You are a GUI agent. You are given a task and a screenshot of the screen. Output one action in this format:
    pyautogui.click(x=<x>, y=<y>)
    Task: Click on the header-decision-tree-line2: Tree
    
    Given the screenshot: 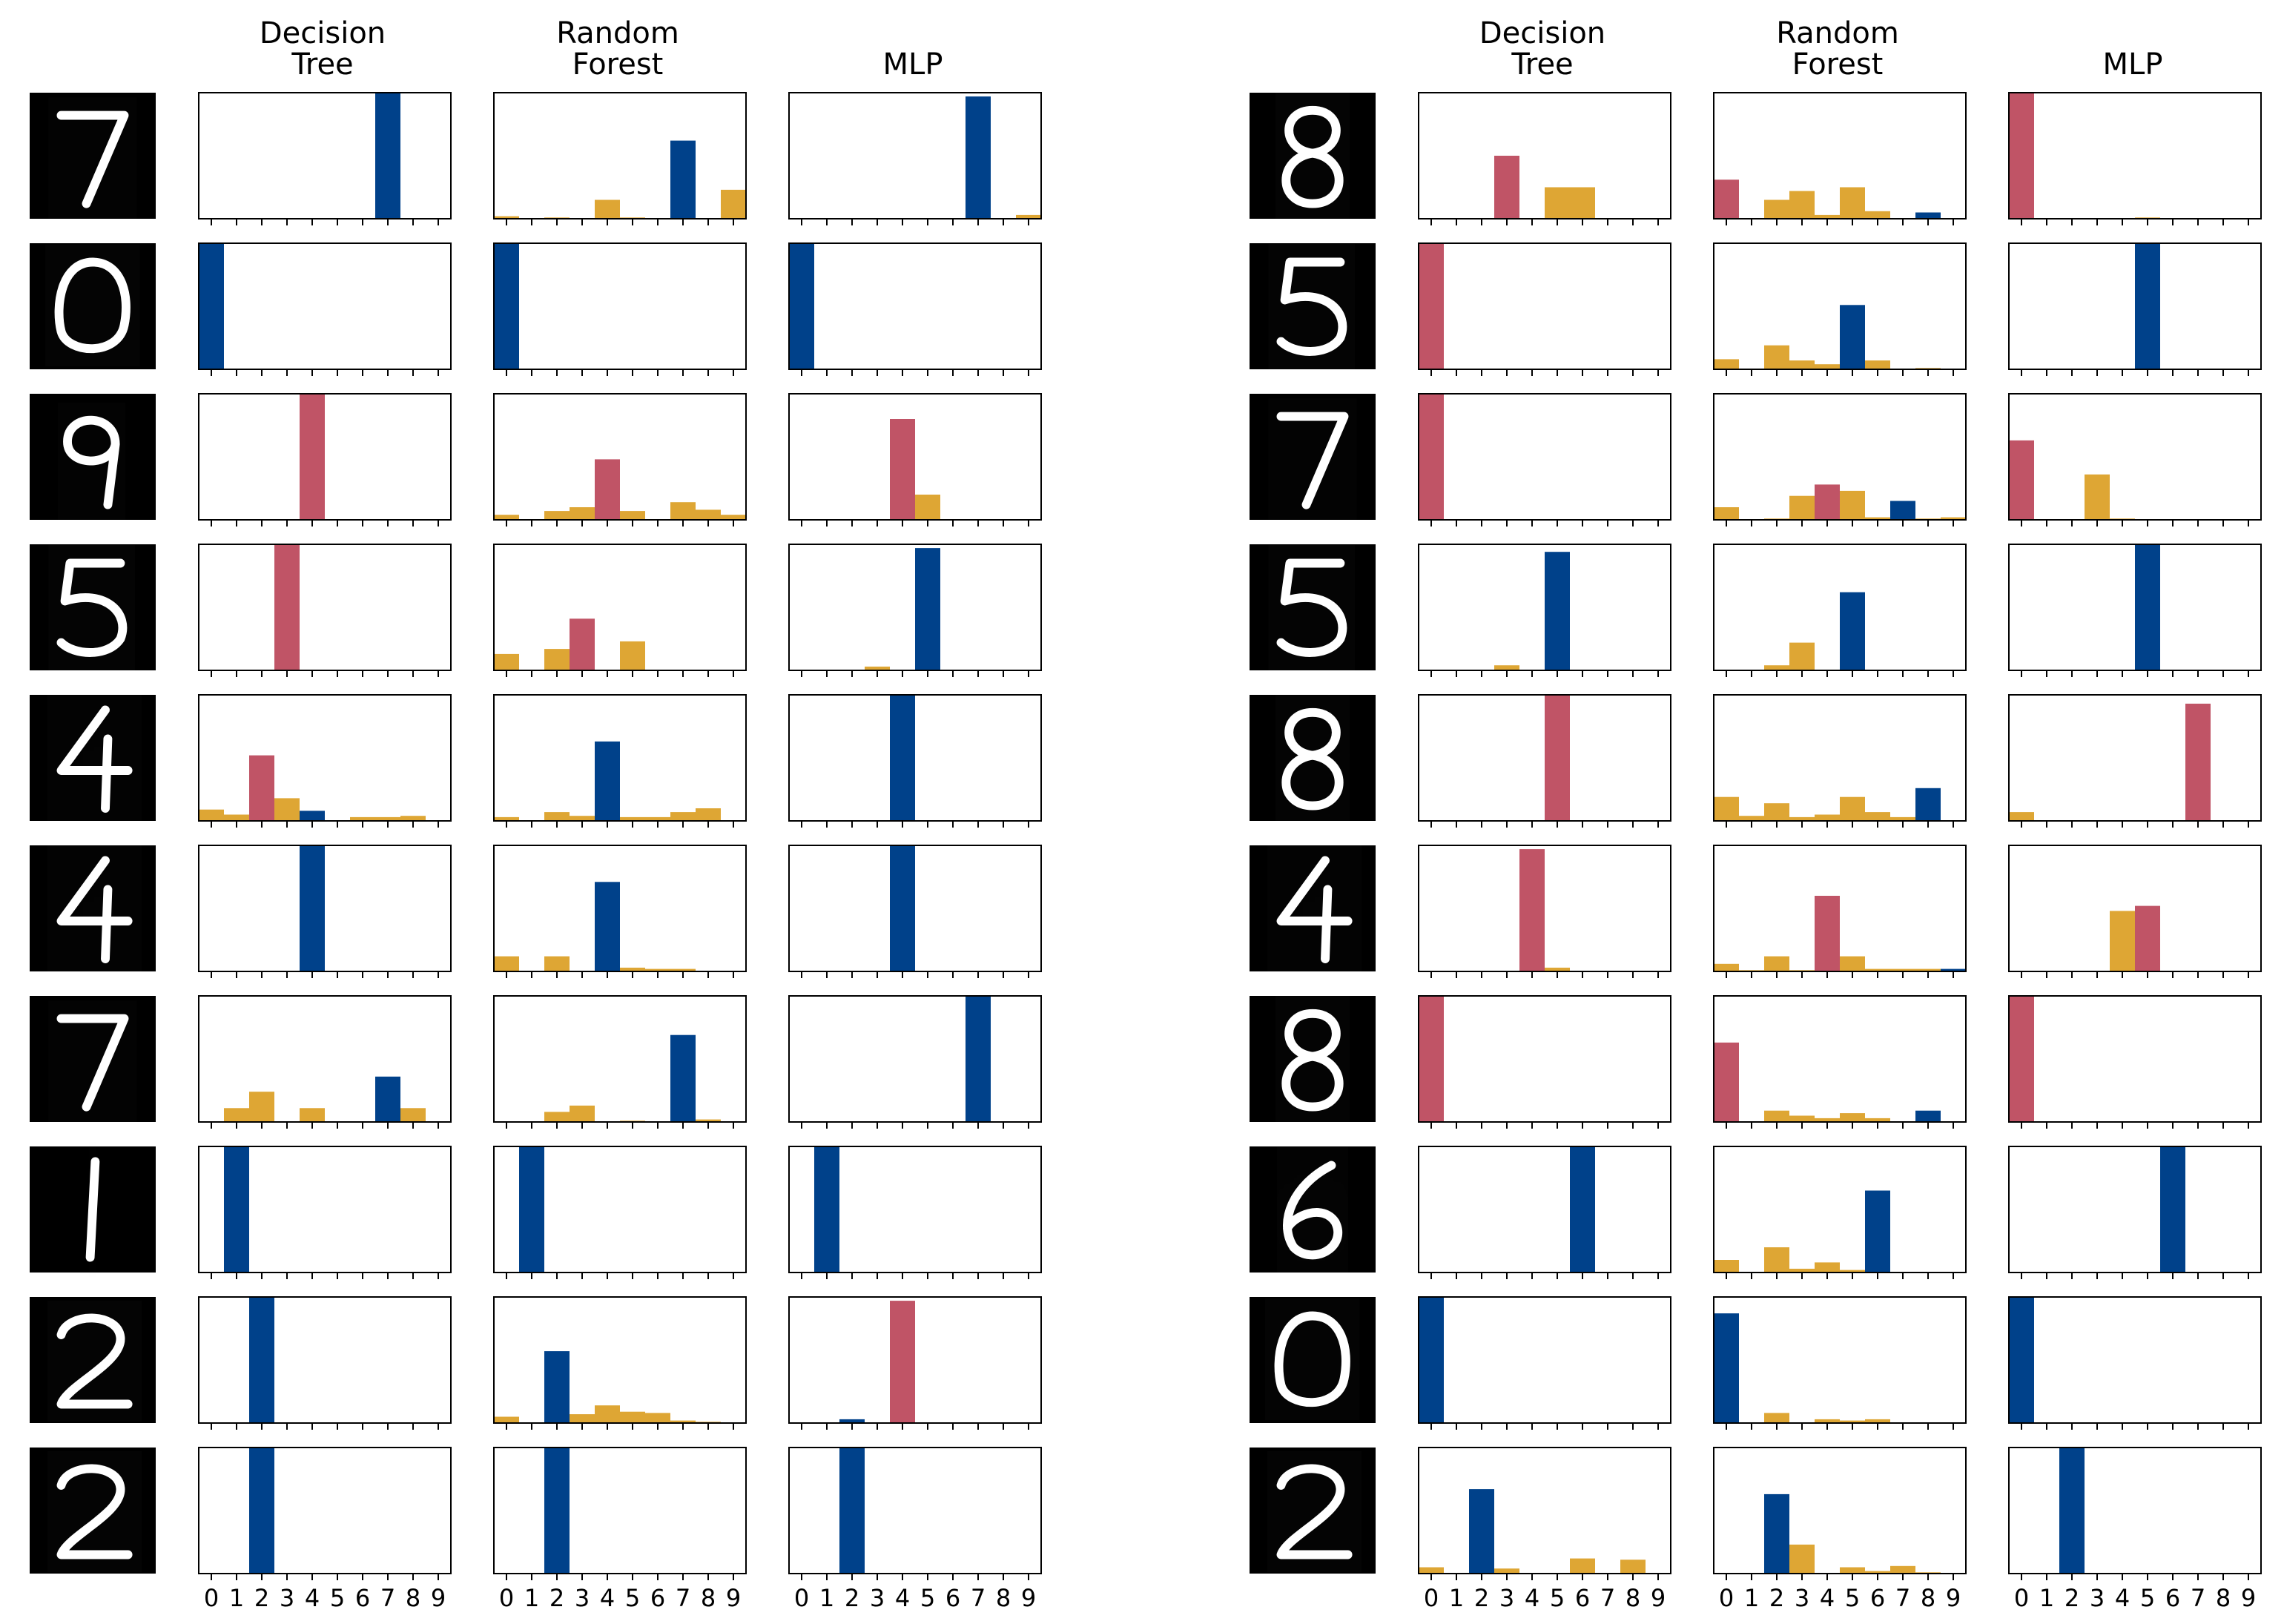 What is the action you would take?
    pyautogui.click(x=1542, y=65)
    